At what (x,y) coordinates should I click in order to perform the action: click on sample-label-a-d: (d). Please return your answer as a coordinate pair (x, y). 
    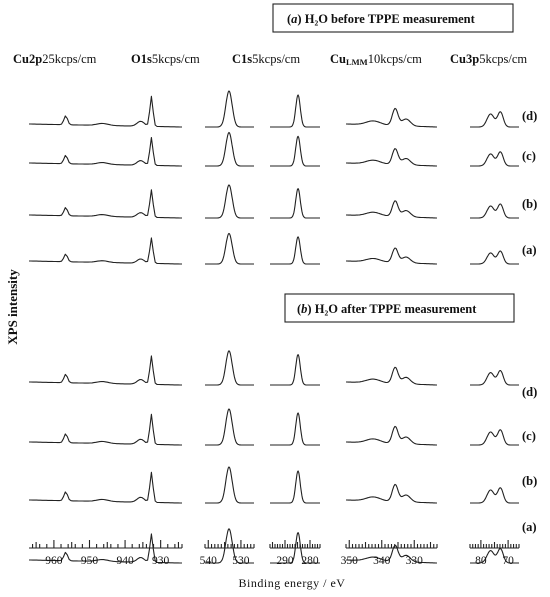
    Looking at the image, I should click on (529, 116).